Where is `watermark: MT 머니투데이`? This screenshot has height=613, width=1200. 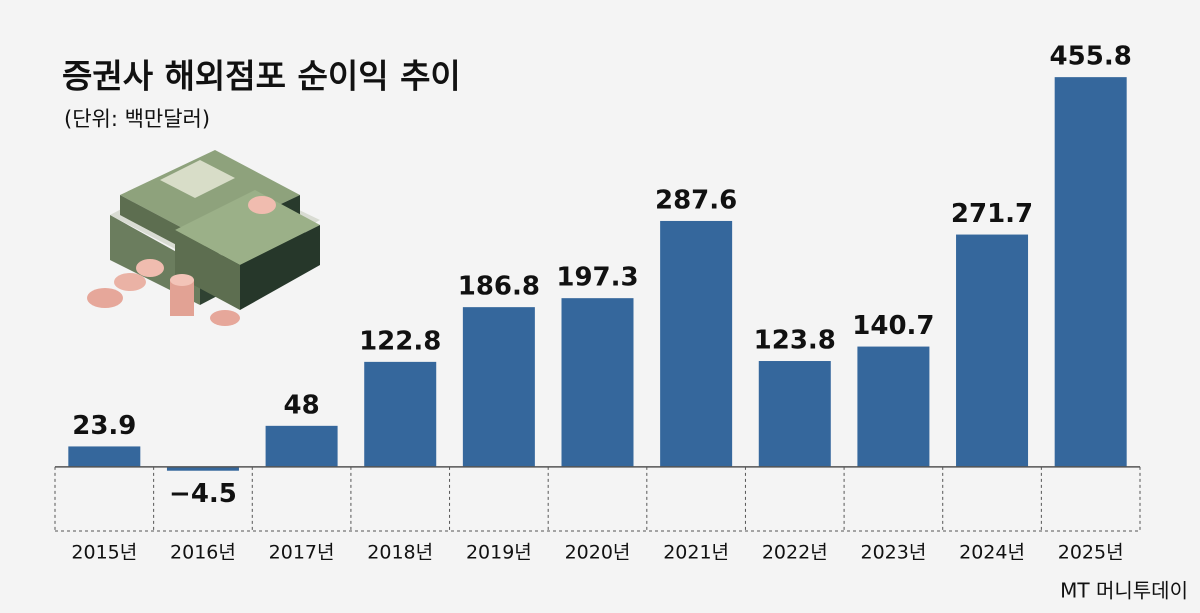 watermark: MT 머니투데이 is located at coordinates (1124, 591).